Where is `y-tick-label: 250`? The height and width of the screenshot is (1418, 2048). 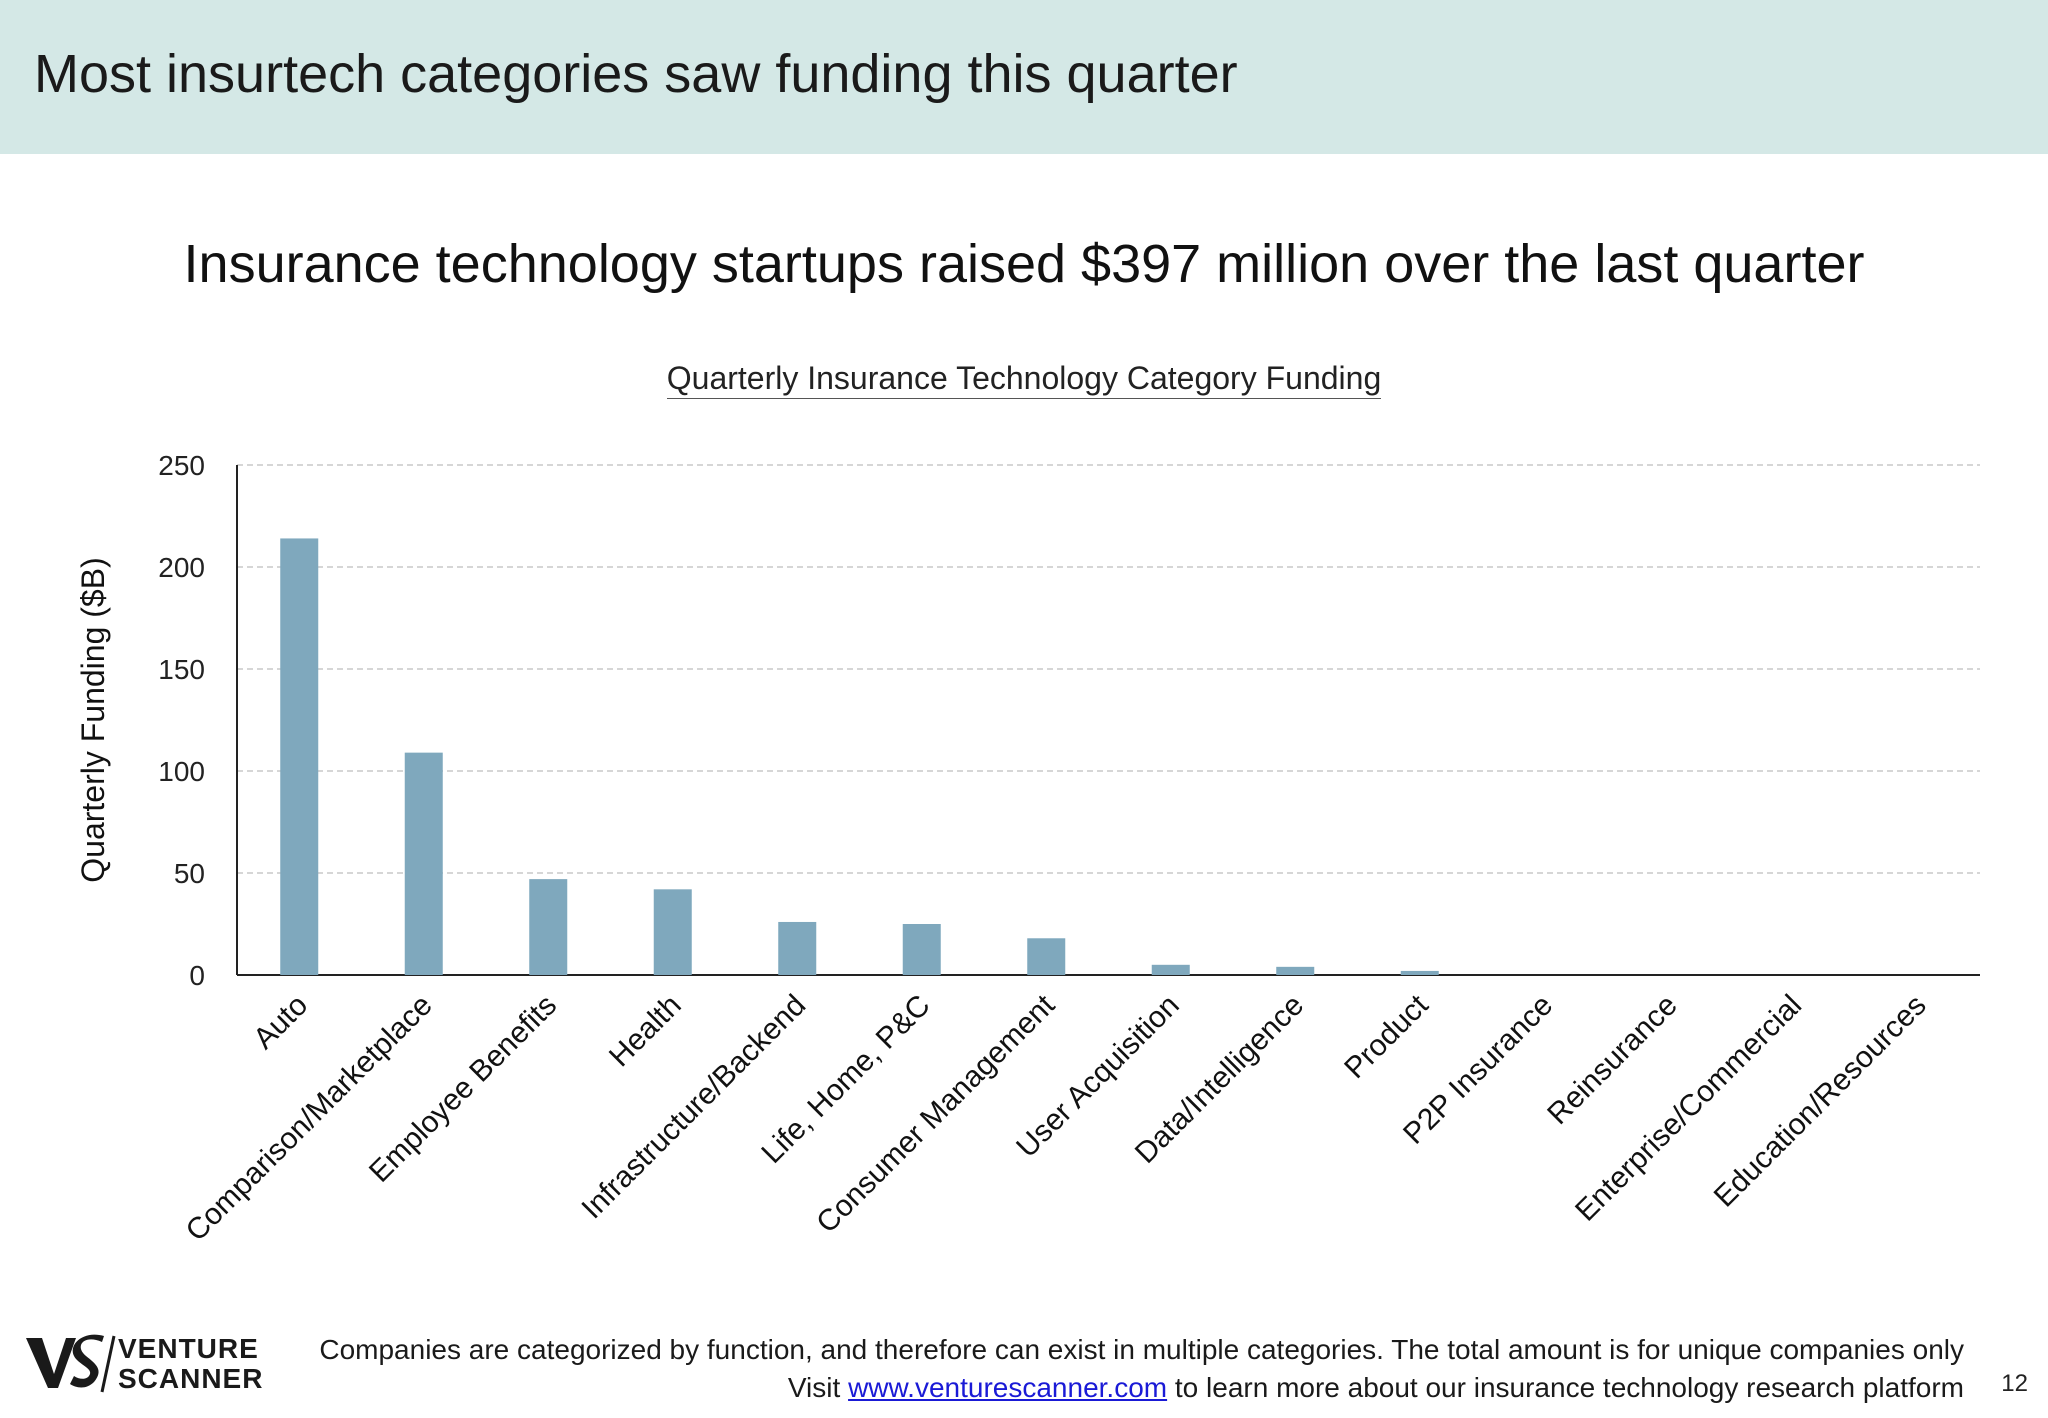
y-tick-label: 250 is located at coordinates (181, 465).